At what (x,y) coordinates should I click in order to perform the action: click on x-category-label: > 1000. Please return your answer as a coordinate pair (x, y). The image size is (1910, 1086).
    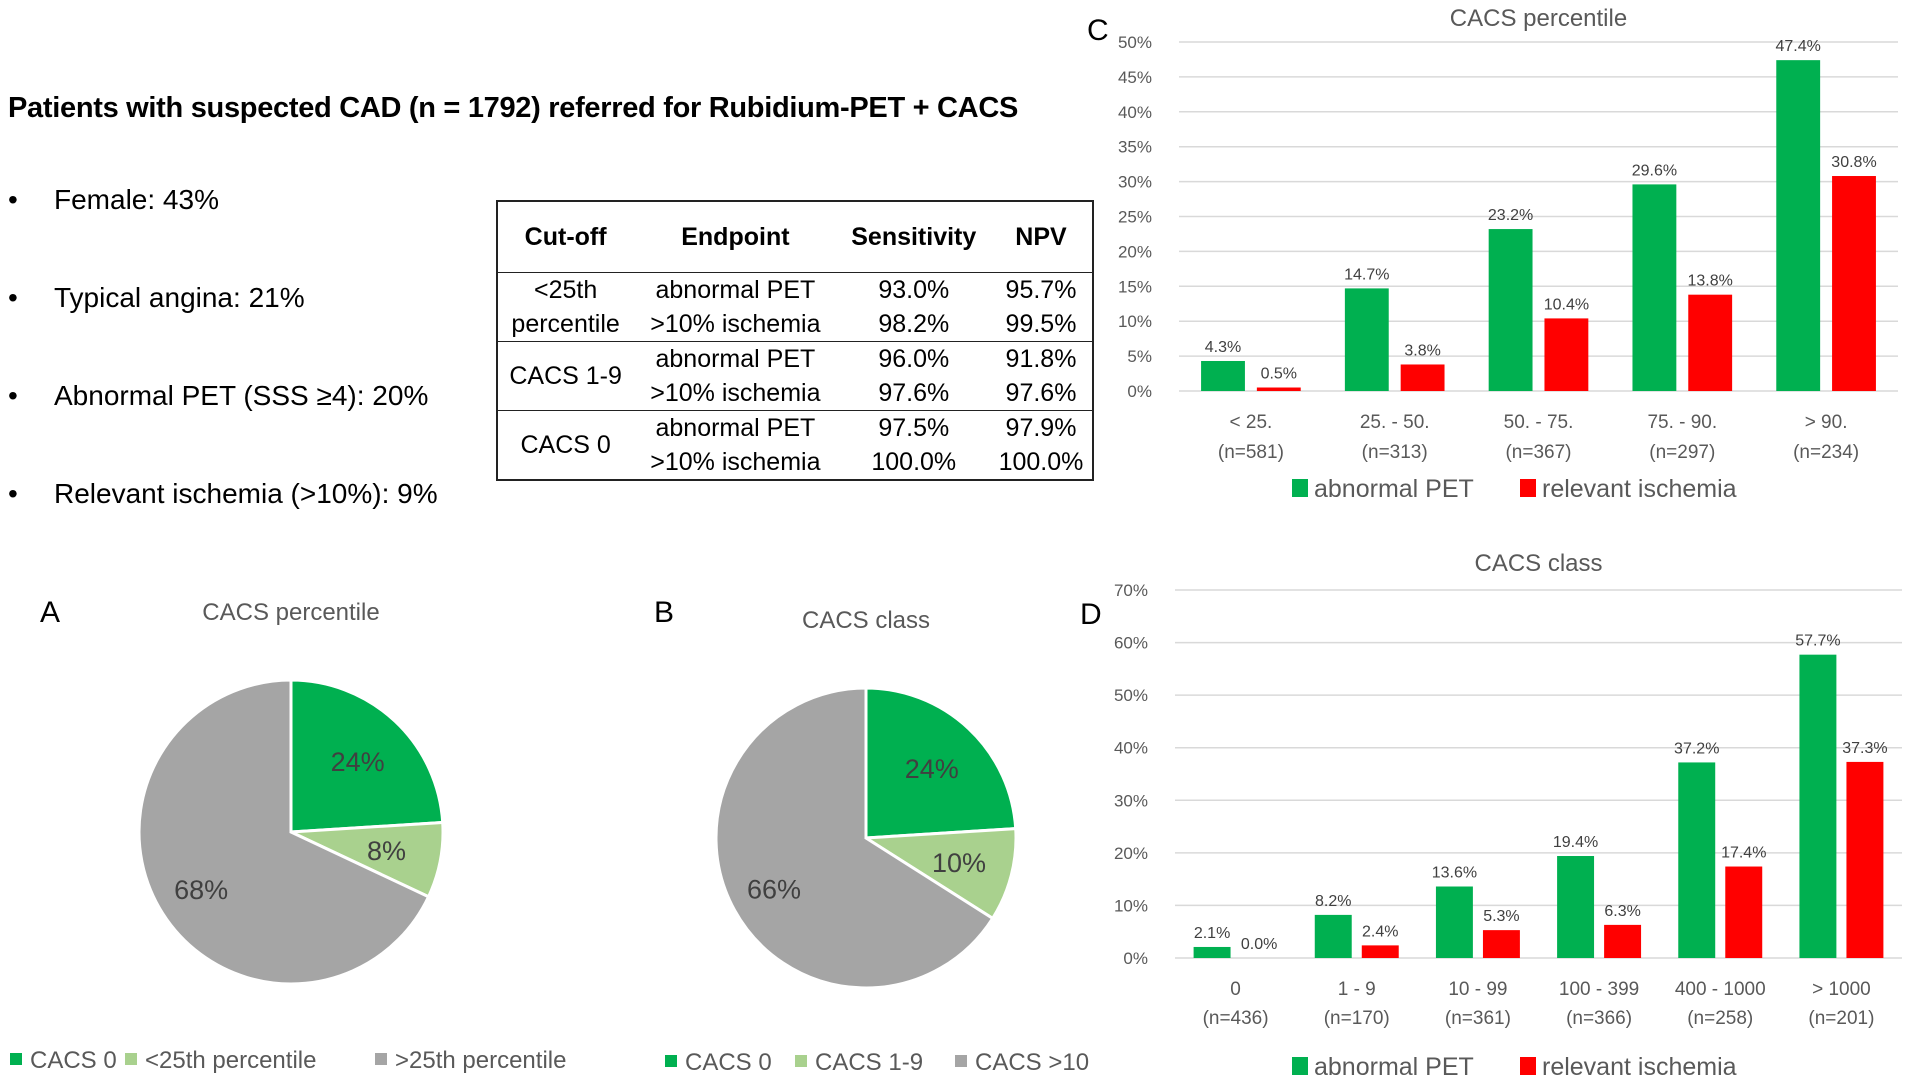
    Looking at the image, I should click on (1841, 989).